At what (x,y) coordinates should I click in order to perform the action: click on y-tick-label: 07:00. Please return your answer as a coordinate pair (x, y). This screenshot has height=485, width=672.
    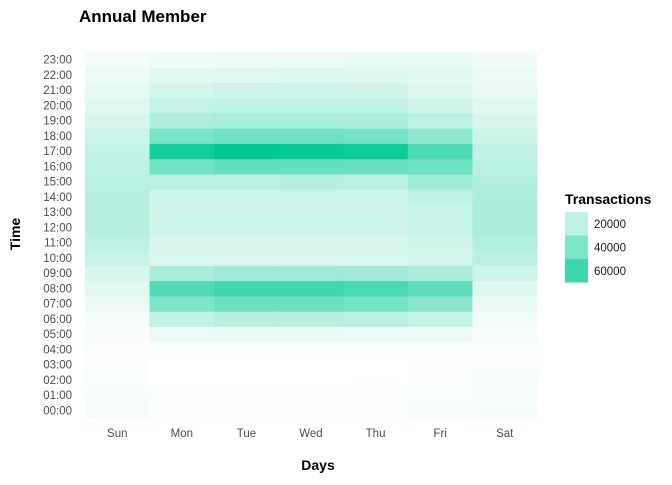
    Looking at the image, I should click on (57, 305).